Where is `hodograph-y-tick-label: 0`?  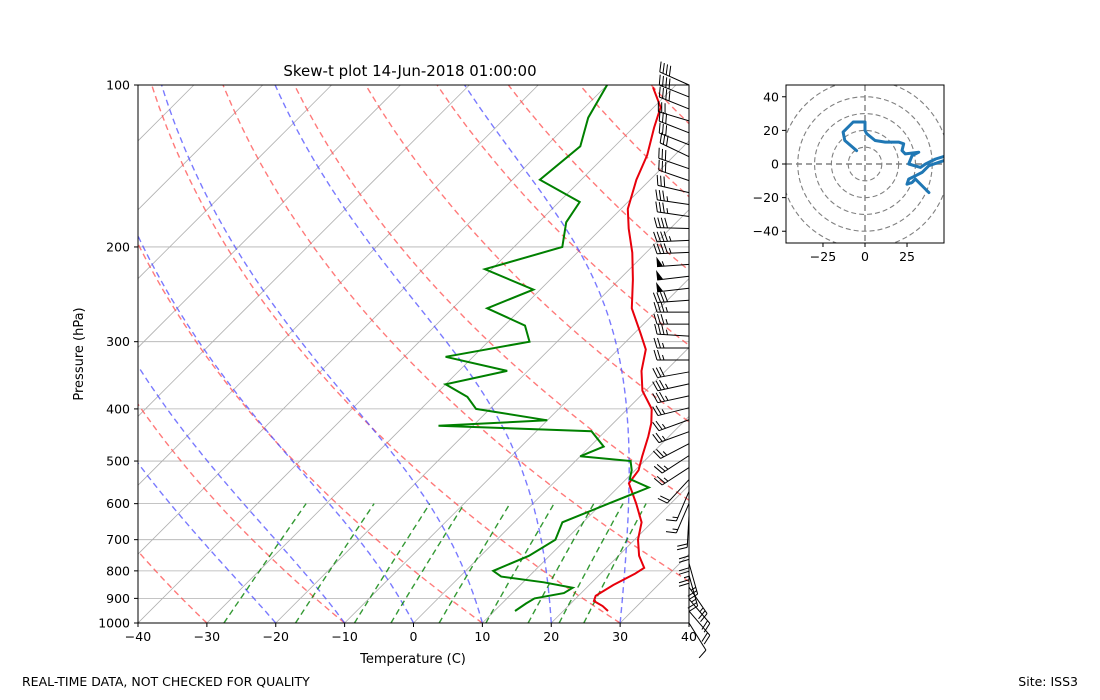
hodograph-y-tick-label: 0 is located at coordinates (775, 164).